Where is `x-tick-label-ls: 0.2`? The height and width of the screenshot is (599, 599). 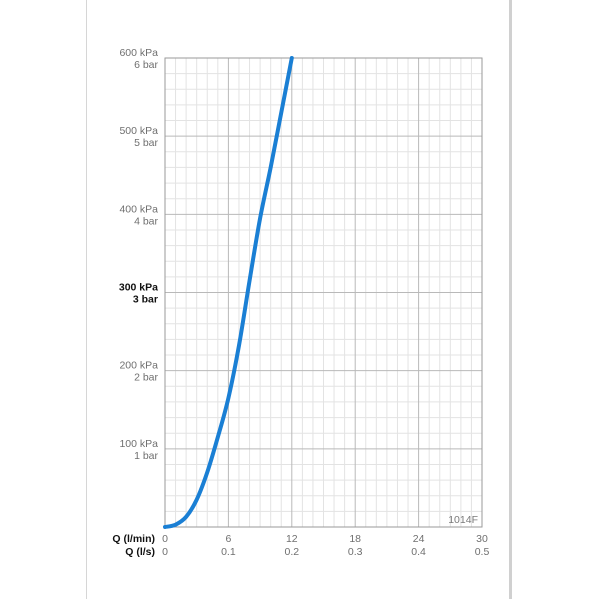
x-tick-label-ls: 0.2 is located at coordinates (291, 552).